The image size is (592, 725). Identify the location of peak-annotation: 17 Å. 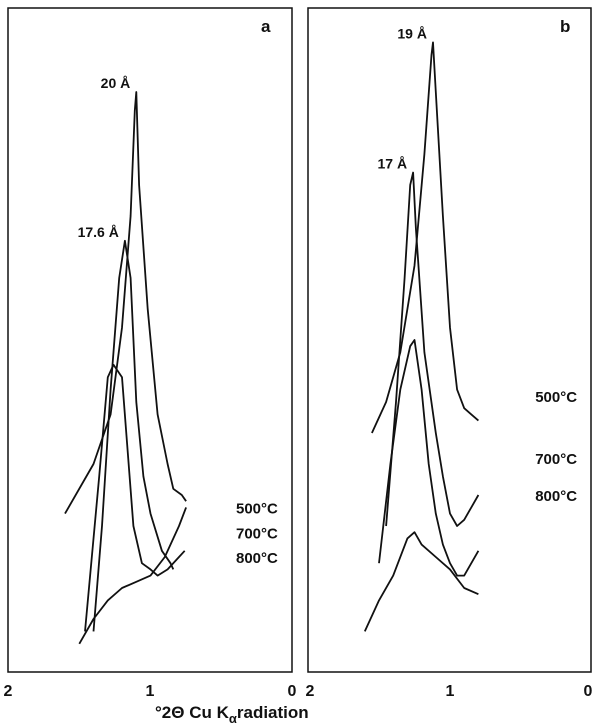
(392, 164).